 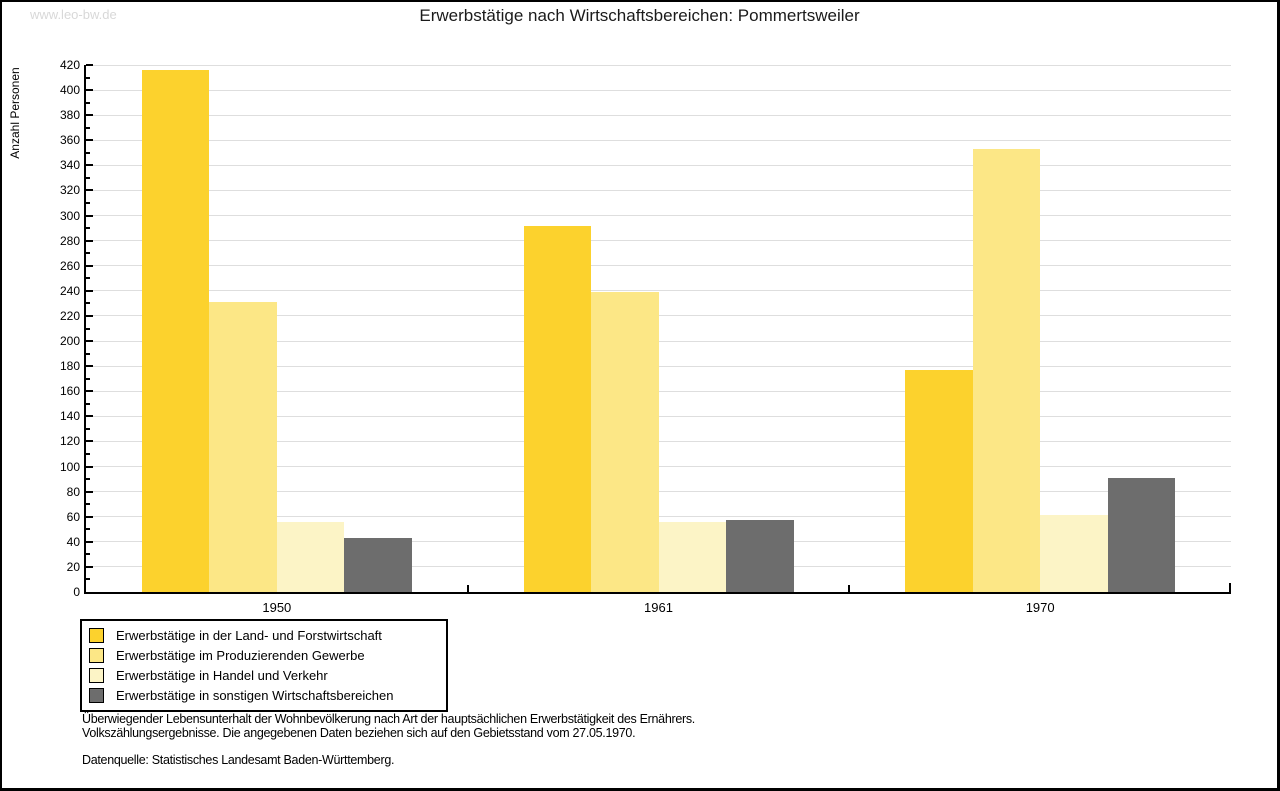 I want to click on y-tick-label: 320, so click(x=69, y=190).